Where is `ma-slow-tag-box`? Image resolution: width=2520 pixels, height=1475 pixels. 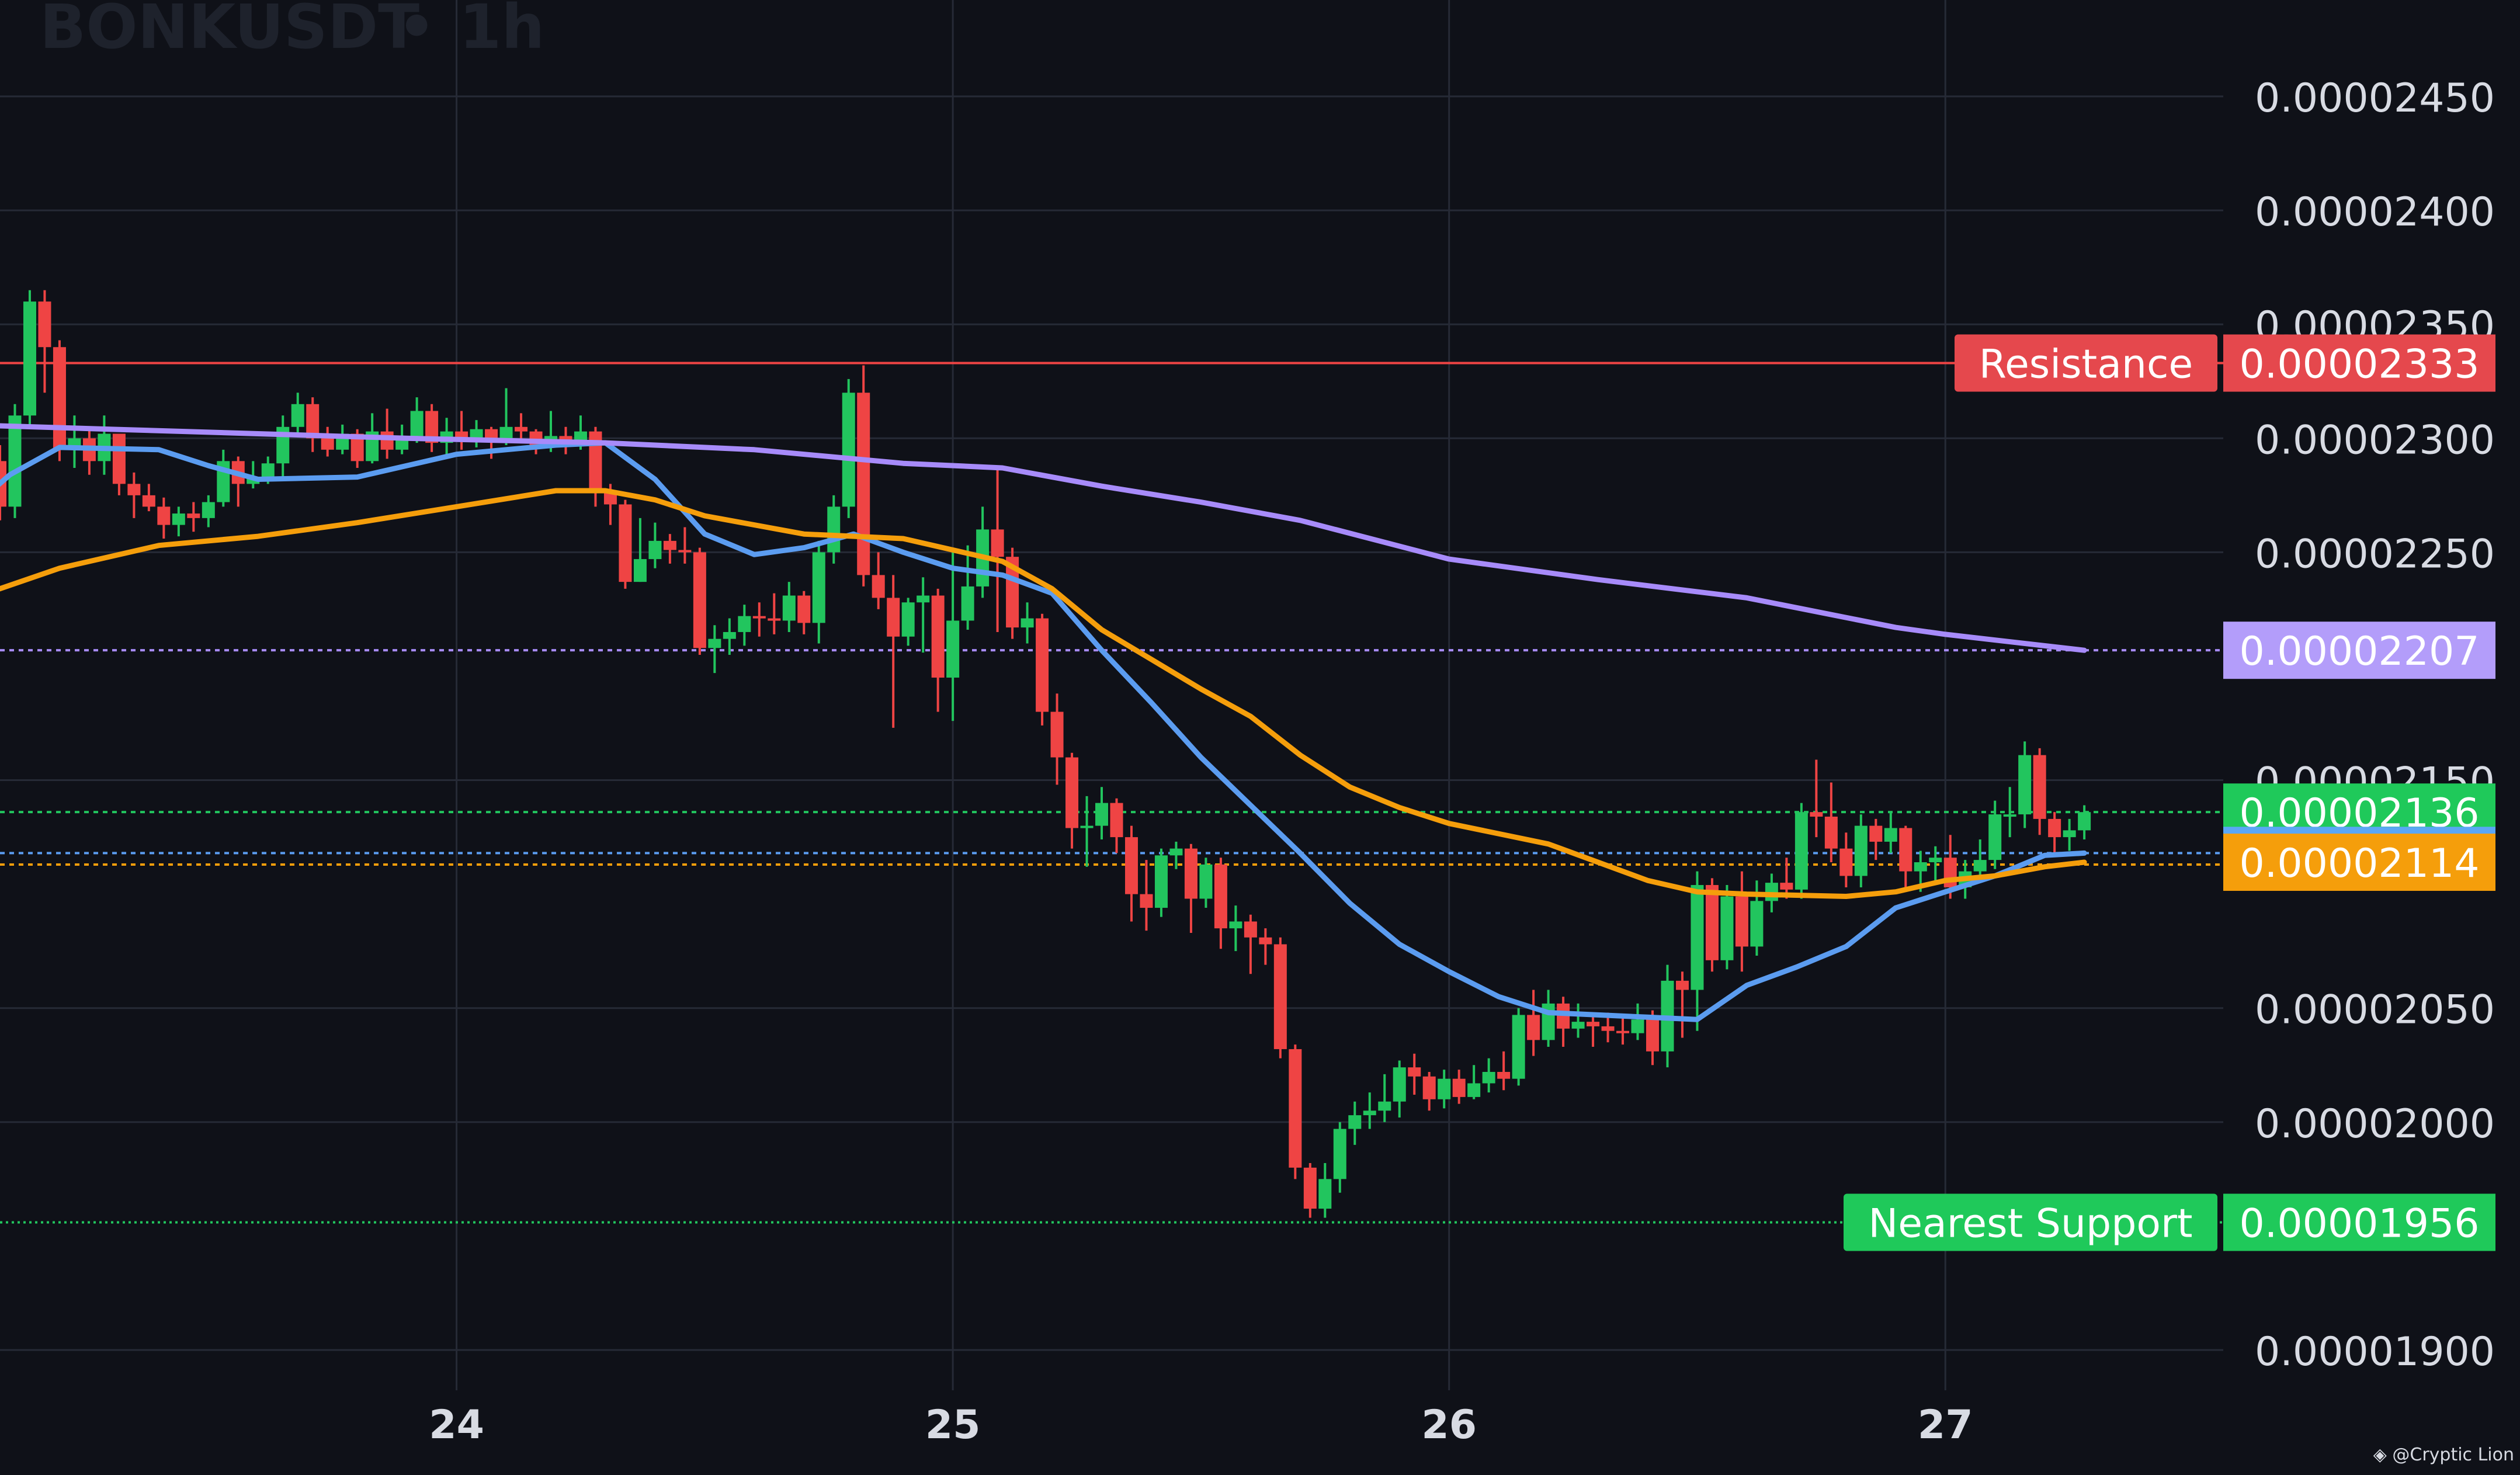 ma-slow-tag-box is located at coordinates (2359, 650).